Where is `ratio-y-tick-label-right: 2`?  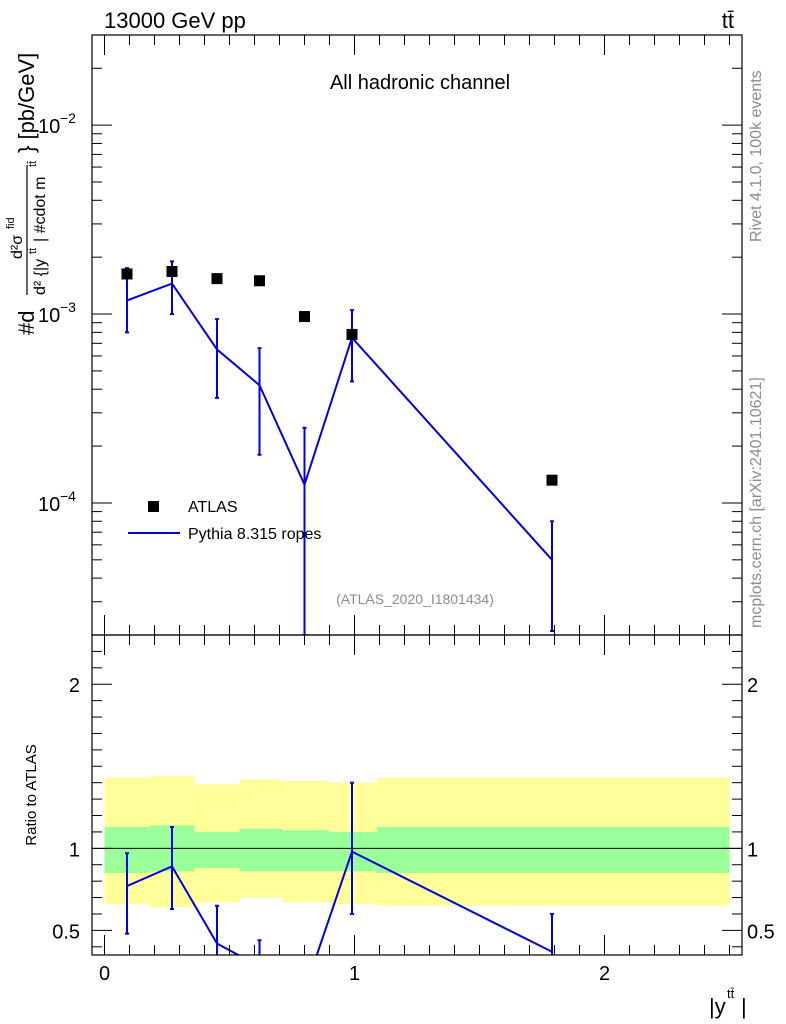 ratio-y-tick-label-right: 2 is located at coordinates (752, 686).